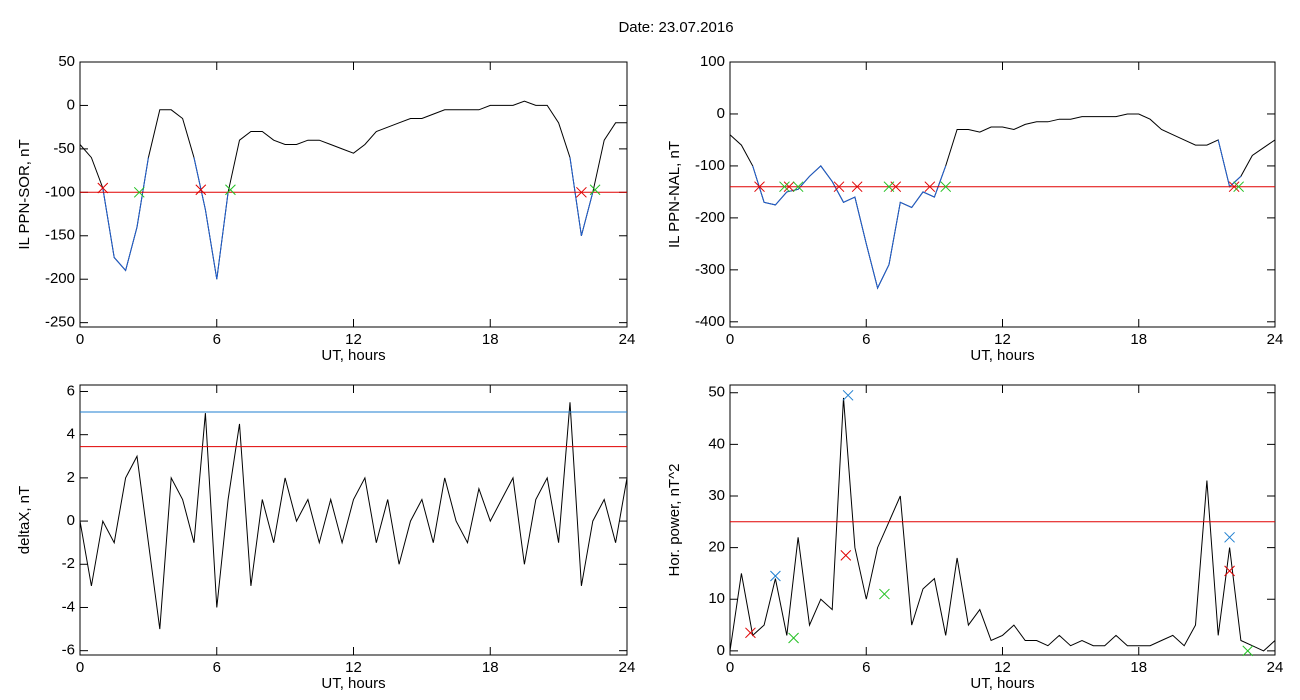  Describe the element at coordinates (674, 520) in the screenshot. I see `y-axis-label: Hor. power, nT^2` at that location.